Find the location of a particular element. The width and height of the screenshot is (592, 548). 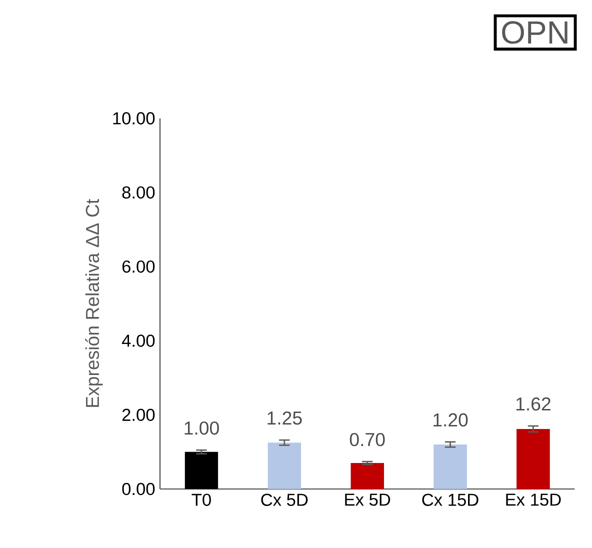

data-label: 1.20 is located at coordinates (451, 420).